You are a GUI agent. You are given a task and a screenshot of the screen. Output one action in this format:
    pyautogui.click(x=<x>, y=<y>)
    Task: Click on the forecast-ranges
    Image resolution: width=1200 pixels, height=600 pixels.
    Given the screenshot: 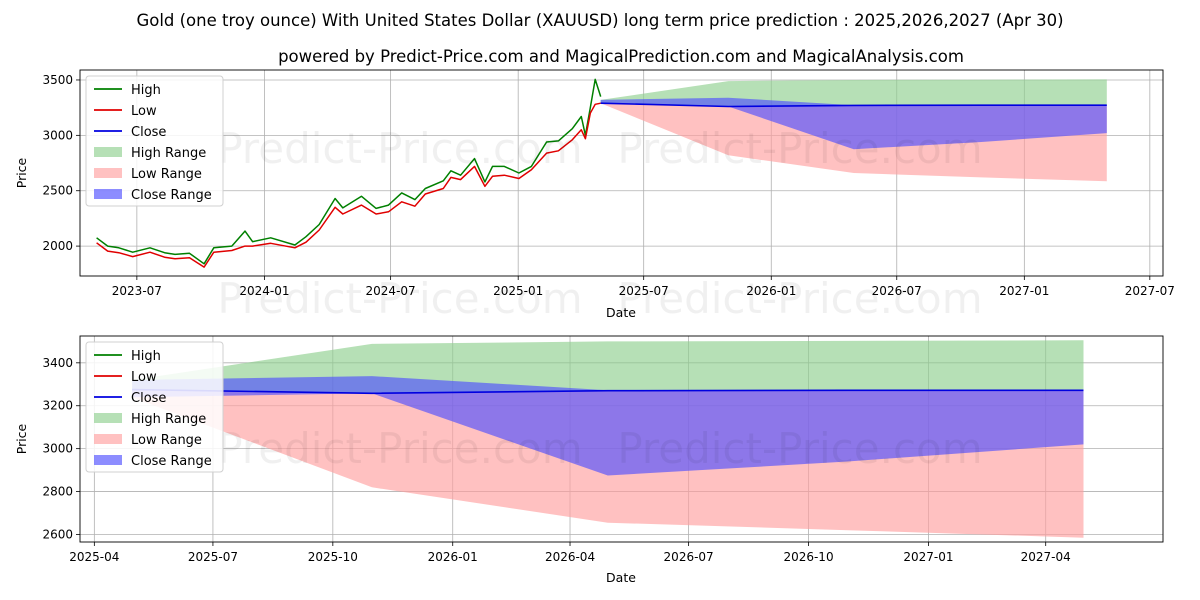 What is the action you would take?
    pyautogui.click(x=853, y=130)
    